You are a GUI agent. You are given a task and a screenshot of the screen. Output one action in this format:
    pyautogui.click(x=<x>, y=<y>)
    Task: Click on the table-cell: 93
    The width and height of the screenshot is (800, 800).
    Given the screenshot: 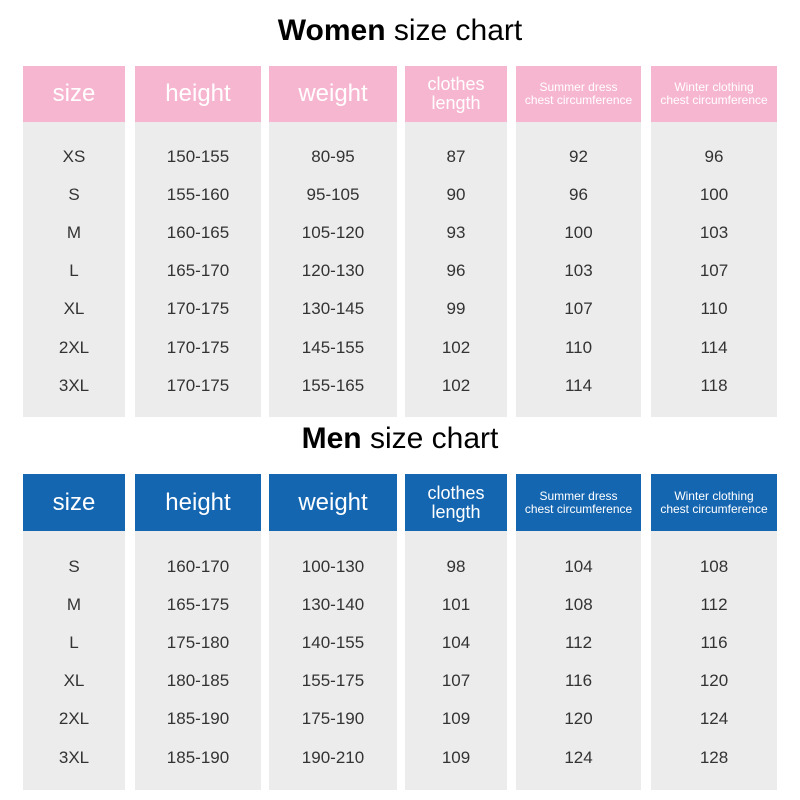 What is the action you would take?
    pyautogui.click(x=456, y=233)
    